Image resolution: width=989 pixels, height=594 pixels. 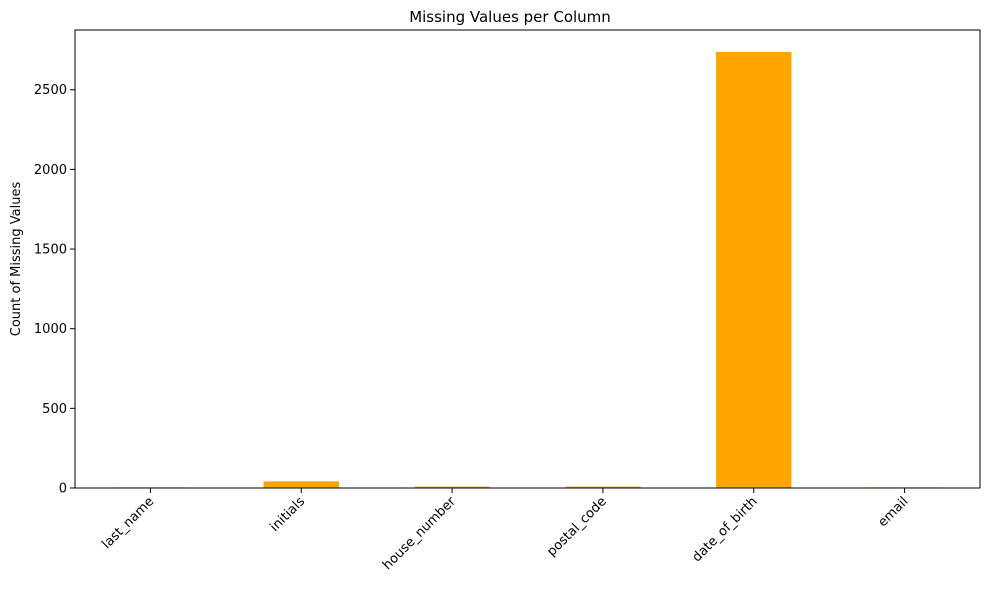 I want to click on y-tick-label: 1500, so click(x=50, y=250).